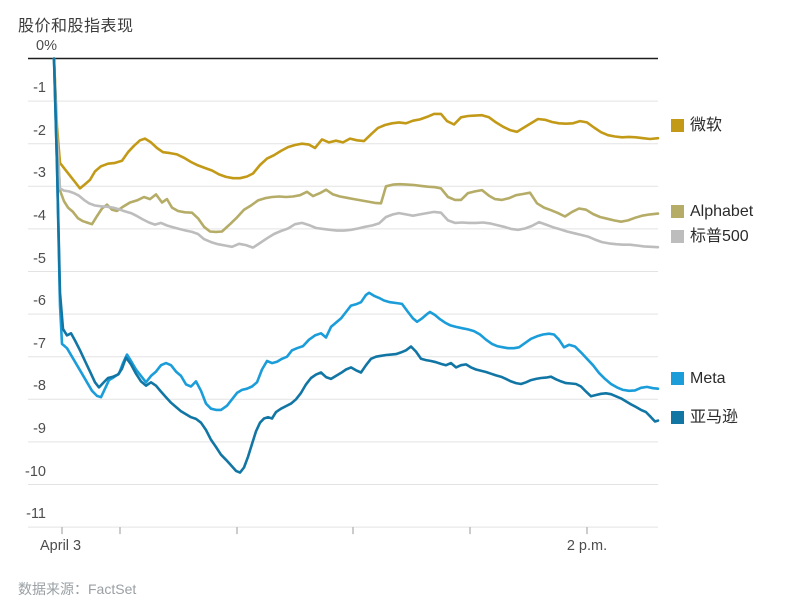  I want to click on amazon-legend-swatch-icon, so click(677, 417).